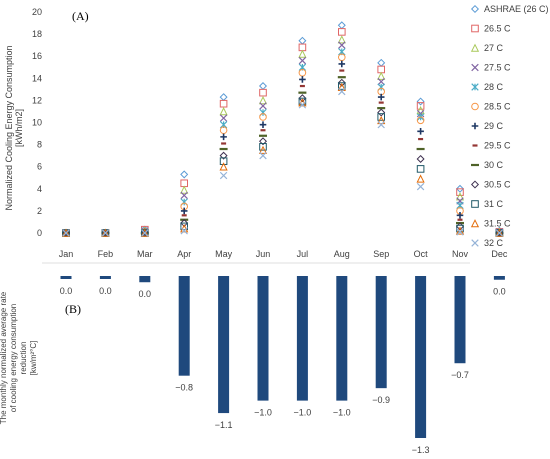  What do you see at coordinates (497, 146) in the screenshot?
I see `legend-label: 29.5 C` at bounding box center [497, 146].